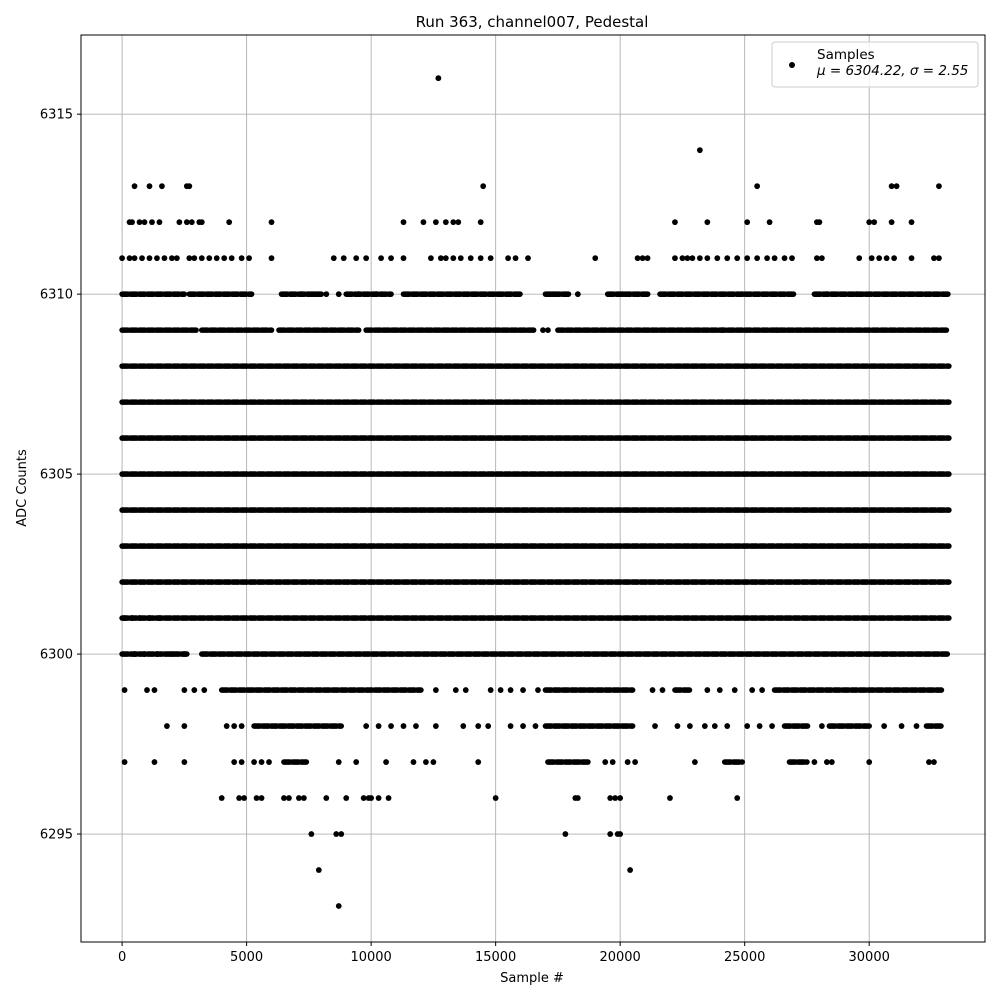 The image size is (1000, 1000). What do you see at coordinates (56, 475) in the screenshot?
I see `y-tick-label: 6305` at bounding box center [56, 475].